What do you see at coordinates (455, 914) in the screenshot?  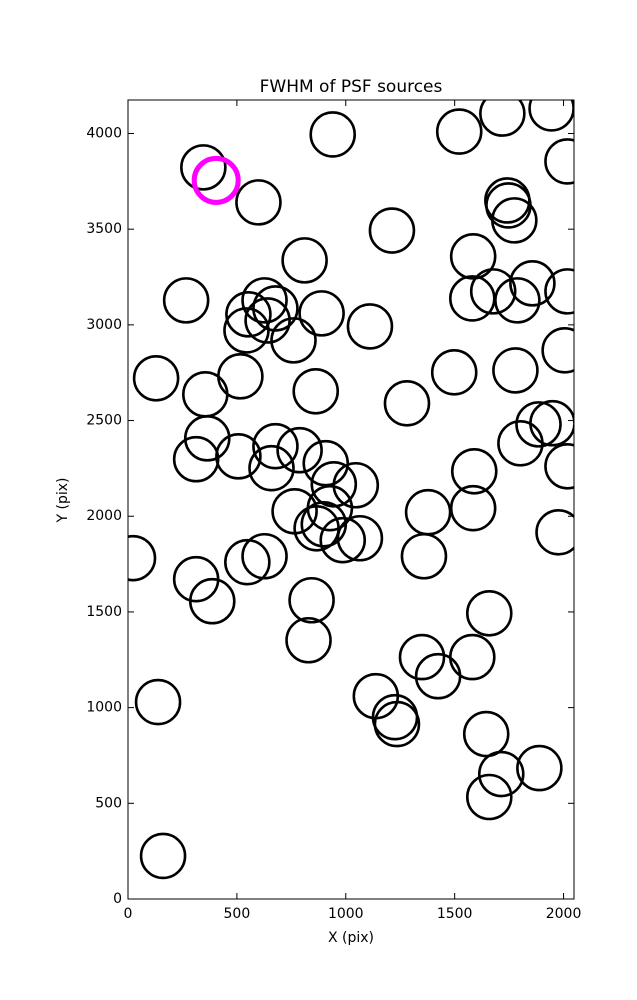 I see `x-tick-label: 1500` at bounding box center [455, 914].